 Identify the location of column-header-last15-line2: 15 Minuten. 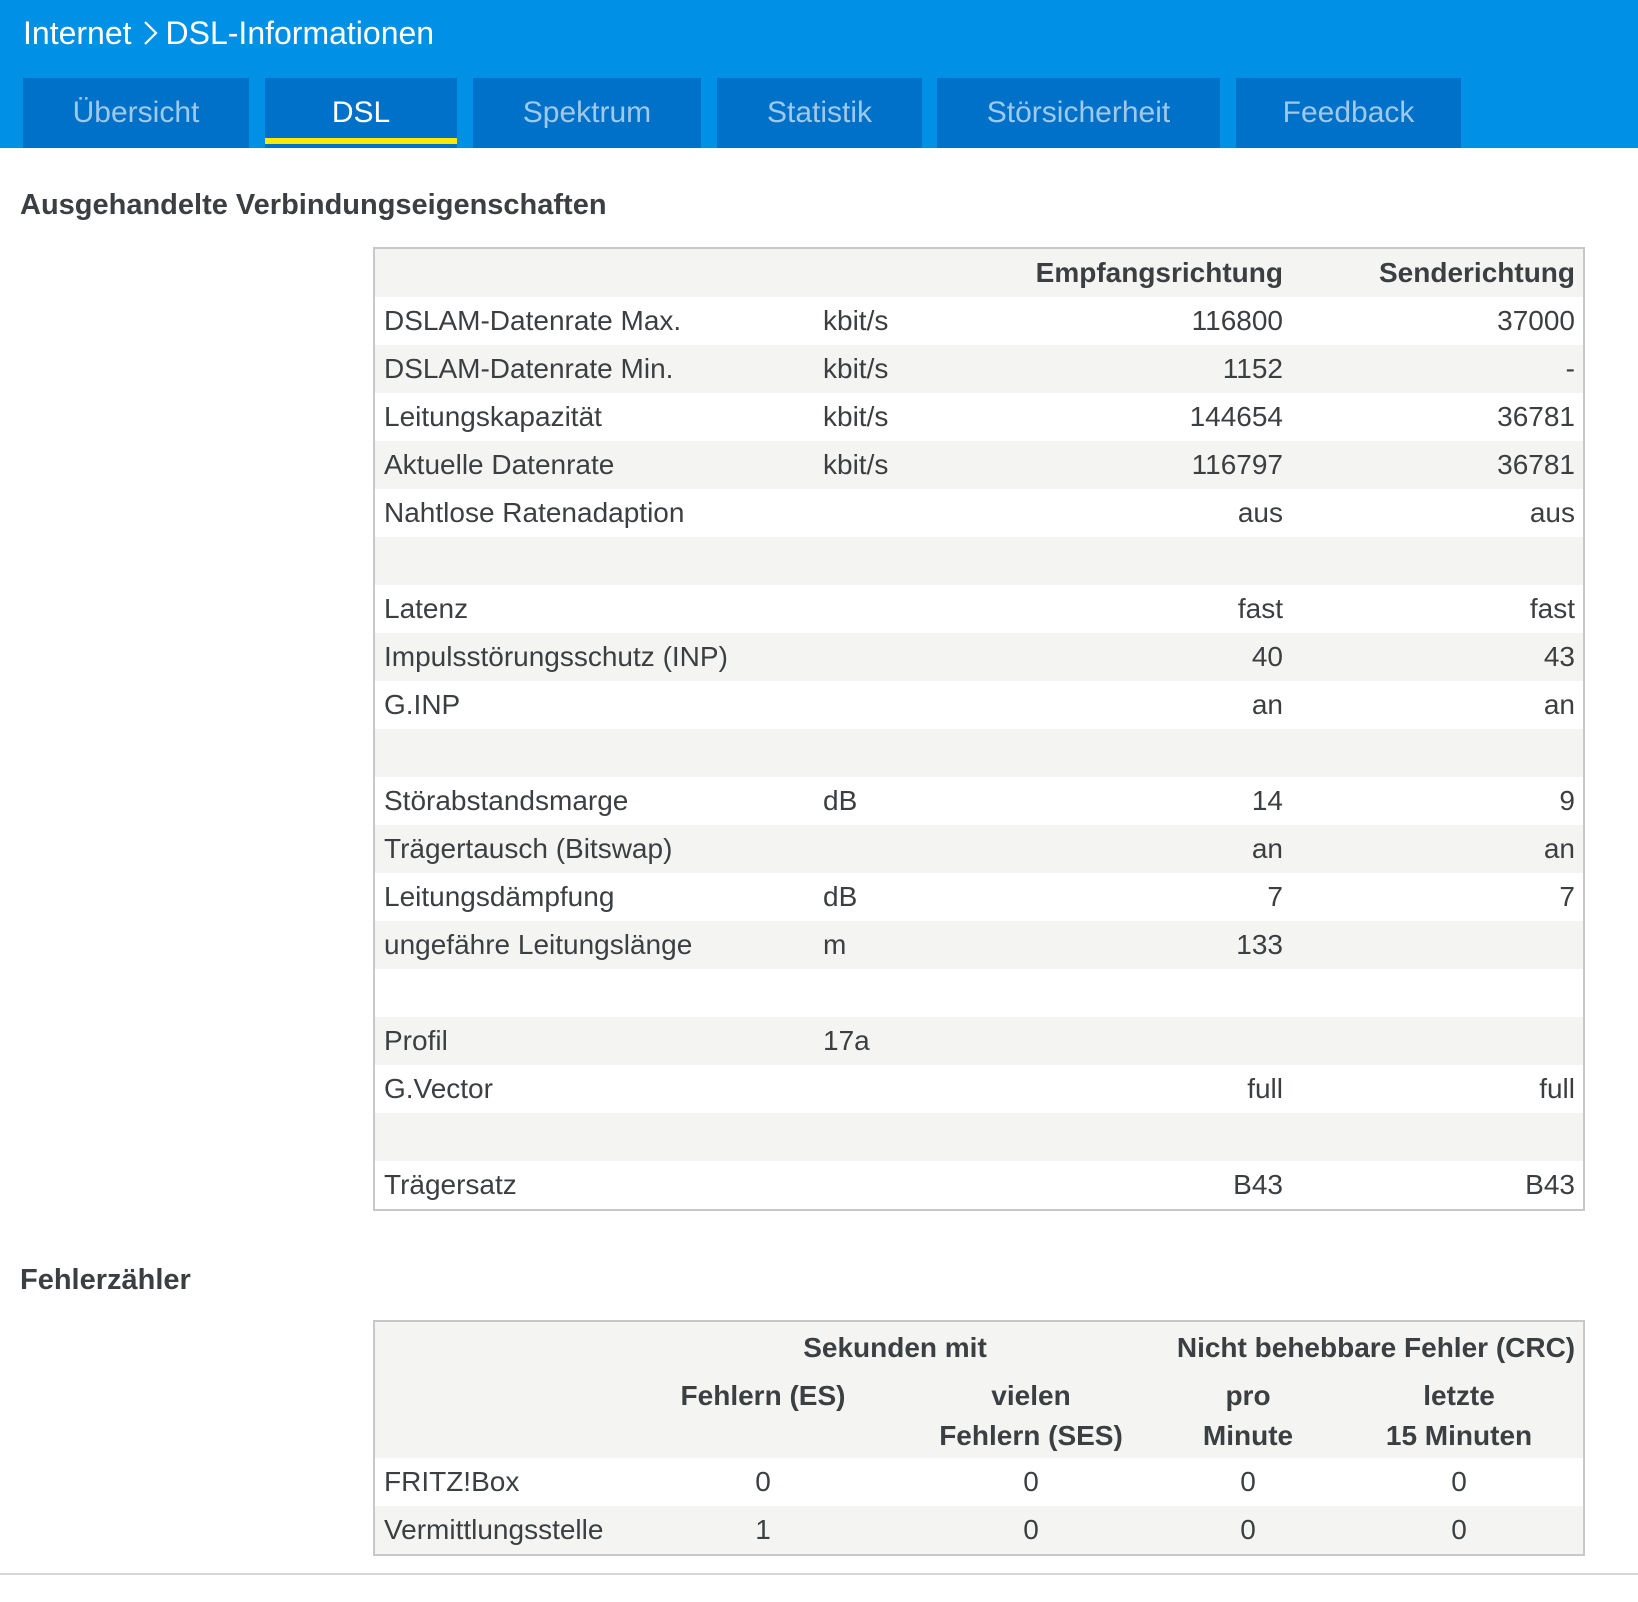
(1459, 1435).